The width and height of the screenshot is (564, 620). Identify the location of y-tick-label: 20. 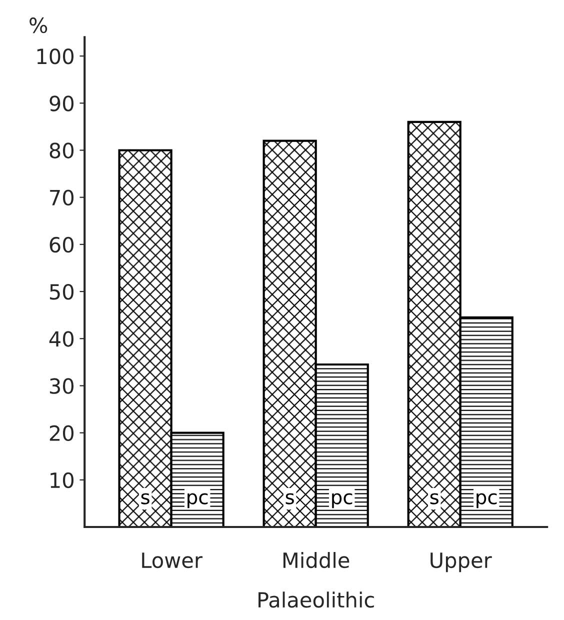
(62, 433).